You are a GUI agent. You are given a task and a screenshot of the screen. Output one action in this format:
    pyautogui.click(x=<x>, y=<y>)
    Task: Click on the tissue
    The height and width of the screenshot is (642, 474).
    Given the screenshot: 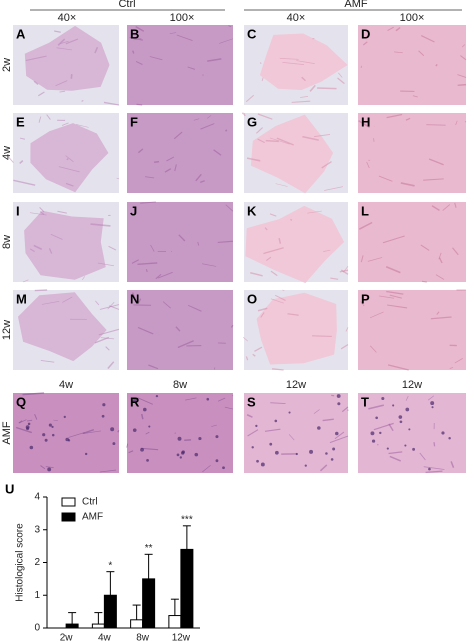 What is the action you would take?
    pyautogui.click(x=295, y=244)
    